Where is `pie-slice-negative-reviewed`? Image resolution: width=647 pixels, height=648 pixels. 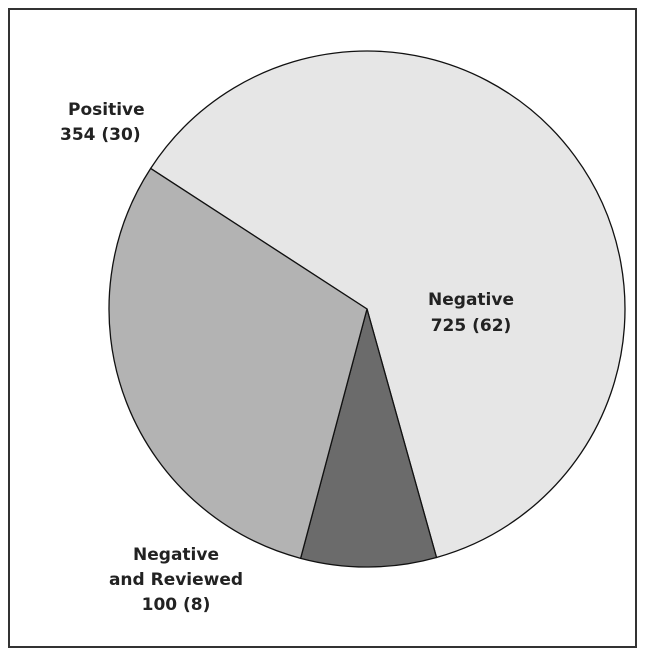
pie-slice-negative-reviewed is located at coordinates (368, 438).